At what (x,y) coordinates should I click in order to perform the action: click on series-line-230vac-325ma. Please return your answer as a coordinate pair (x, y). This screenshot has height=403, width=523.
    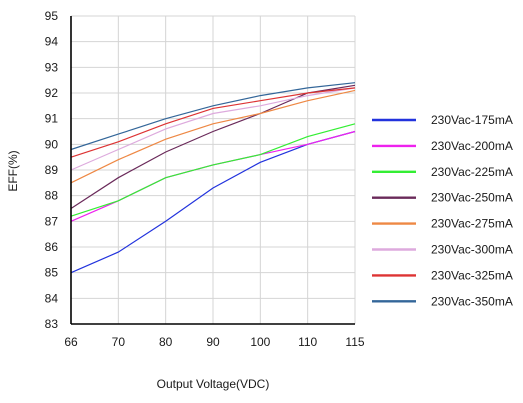
    Looking at the image, I should click on (213, 122).